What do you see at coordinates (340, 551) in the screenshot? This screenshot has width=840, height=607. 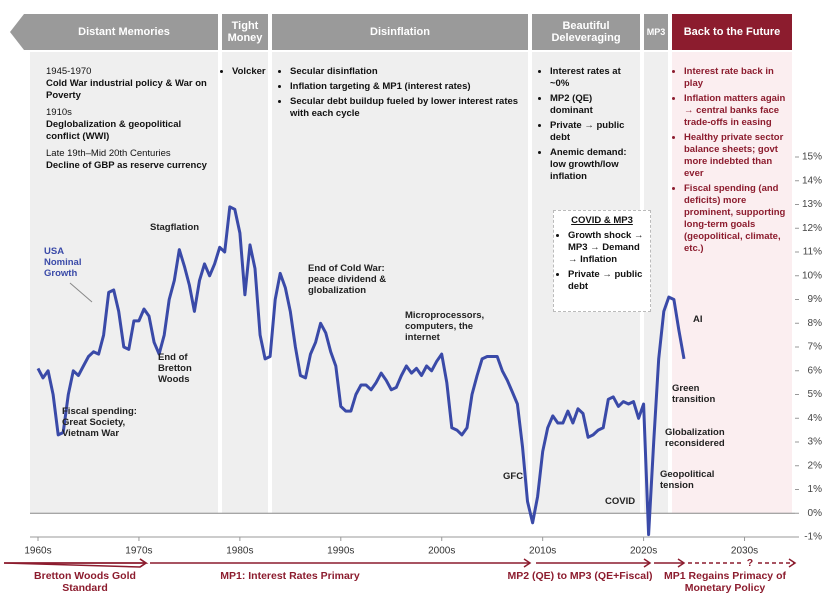 I see `x-tick-label: 1990s` at bounding box center [340, 551].